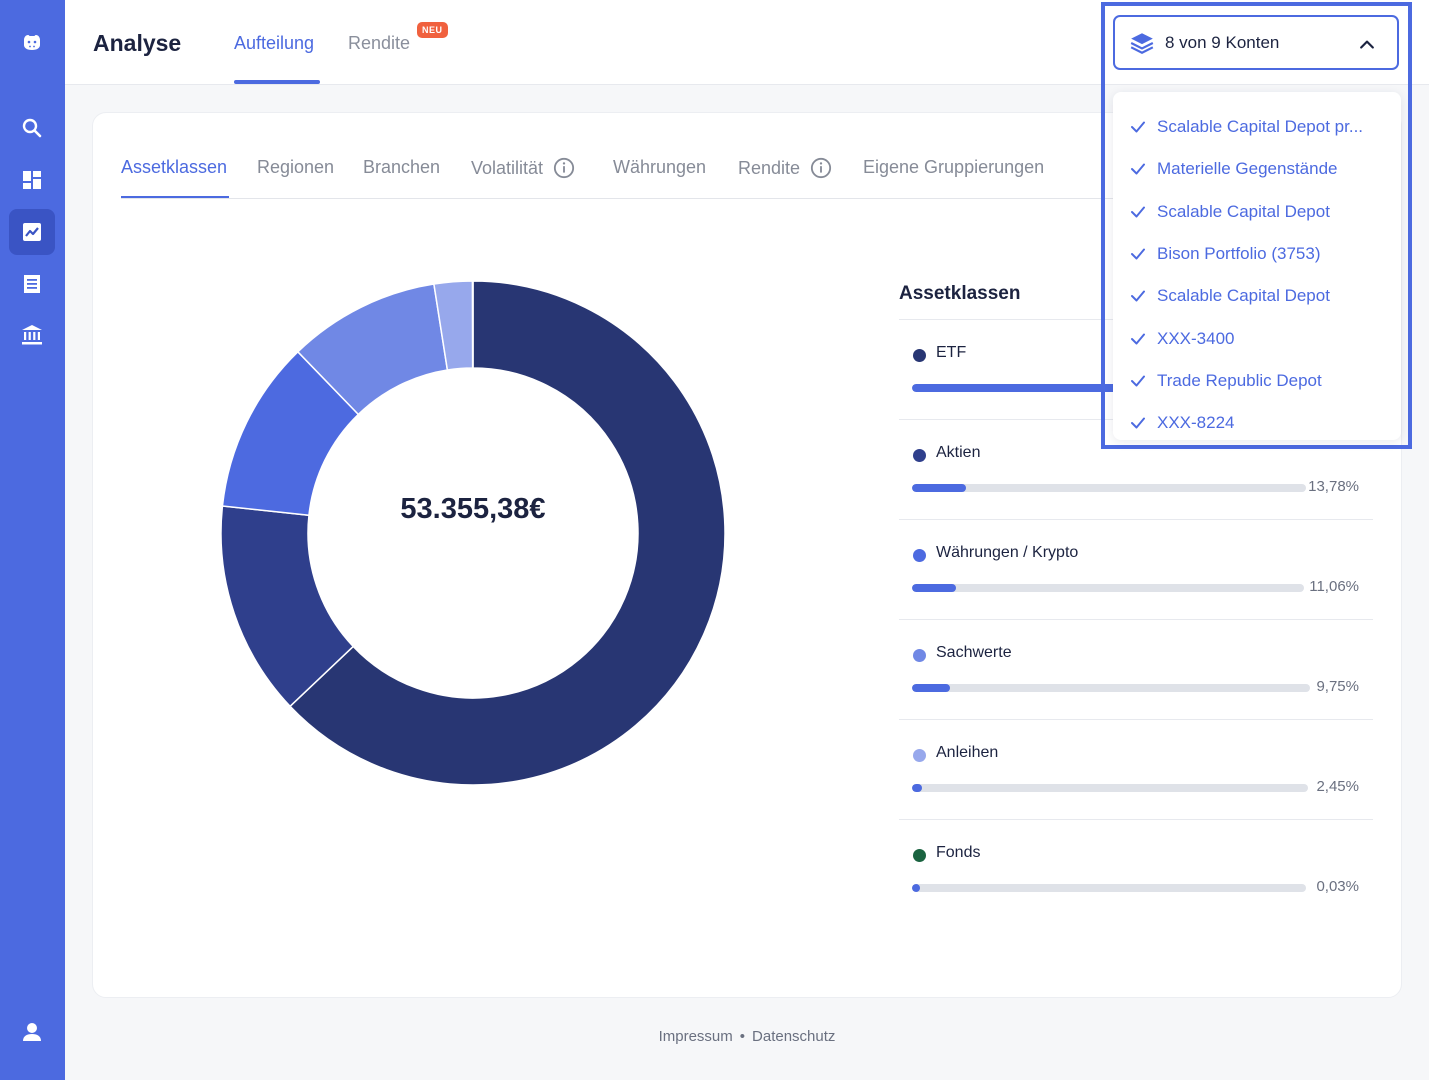 The width and height of the screenshot is (1429, 1080). Describe the element at coordinates (785, 168) in the screenshot. I see `subtab-rendite: Rendite` at that location.